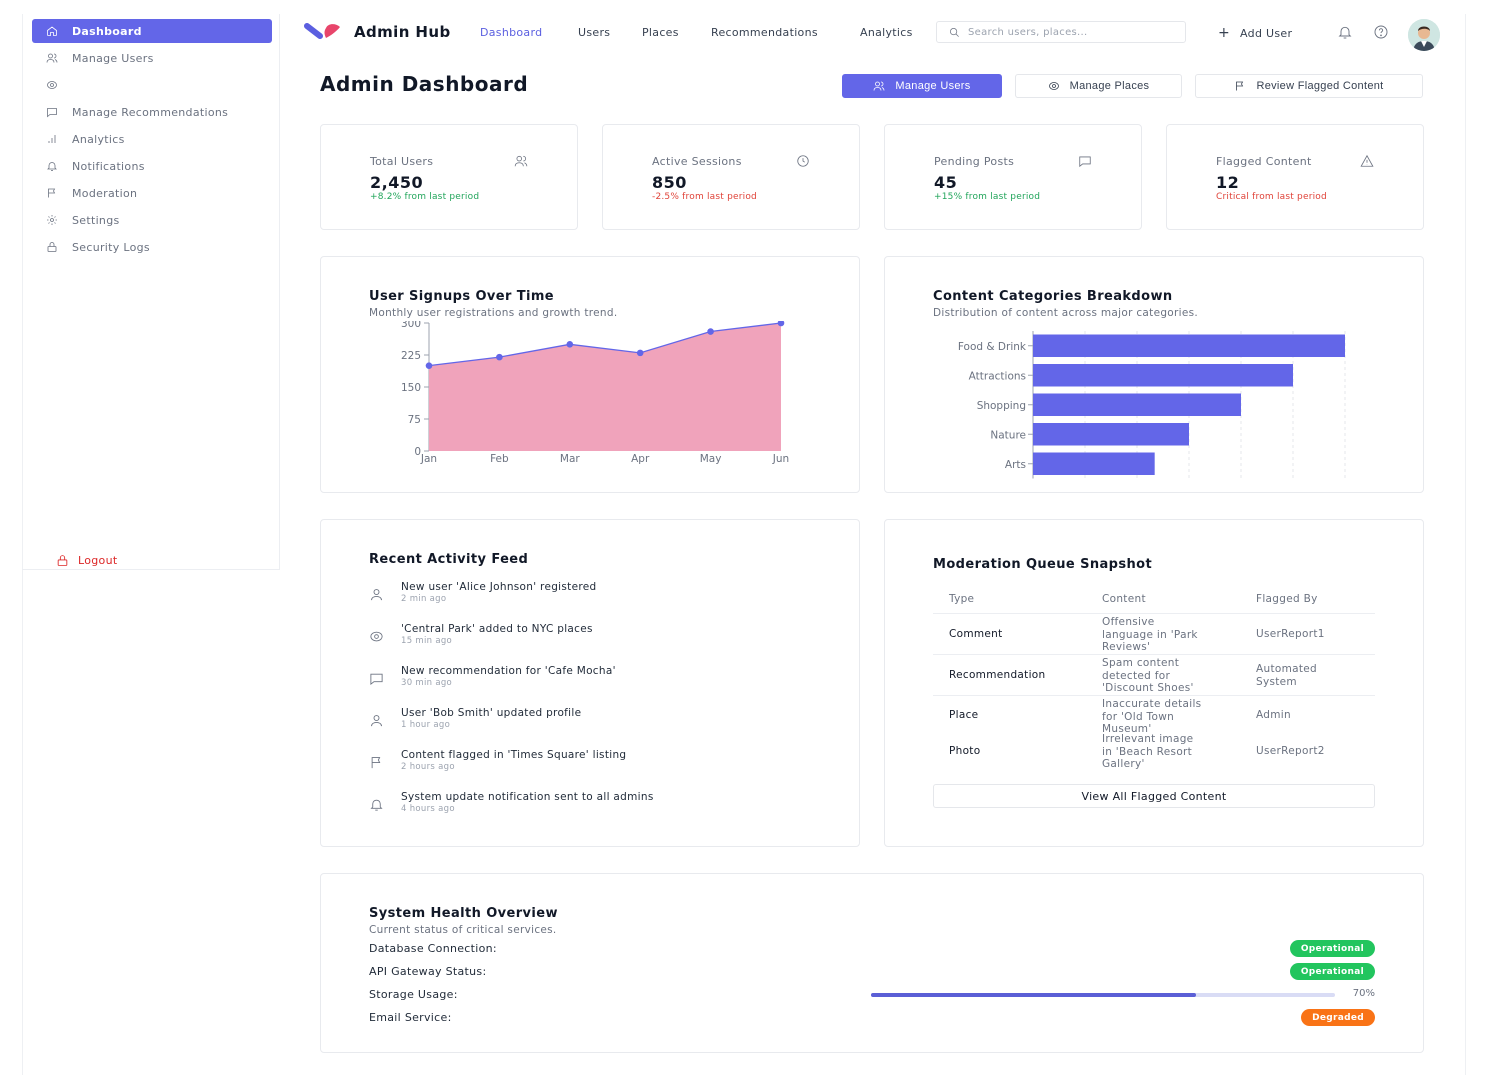 This screenshot has height=1075, width=1488. What do you see at coordinates (52, 139) in the screenshot?
I see `bar-chart-icon` at bounding box center [52, 139].